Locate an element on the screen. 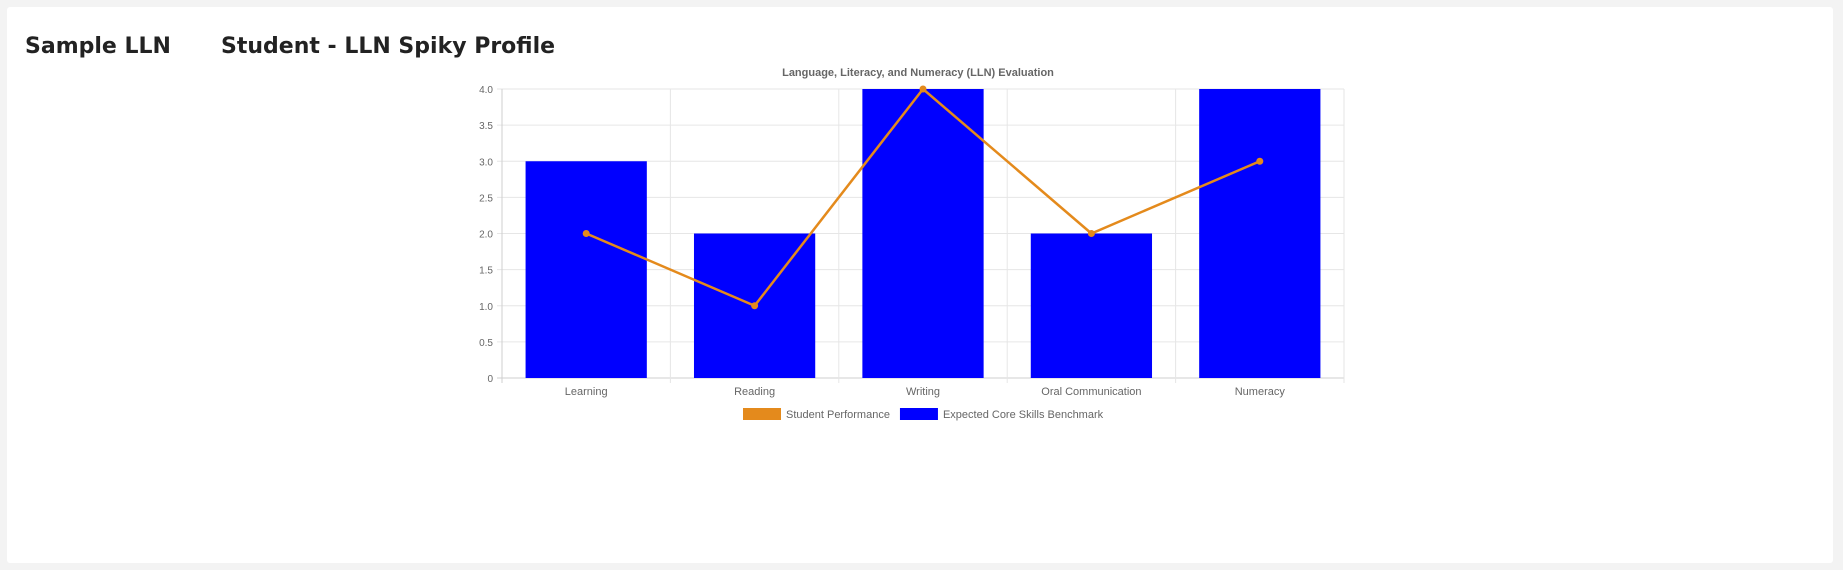  y-axis-ticks: 0 0.5 1.0 1.5 2.0 2.5 3.0 3.5 4.0 is located at coordinates (486, 235).